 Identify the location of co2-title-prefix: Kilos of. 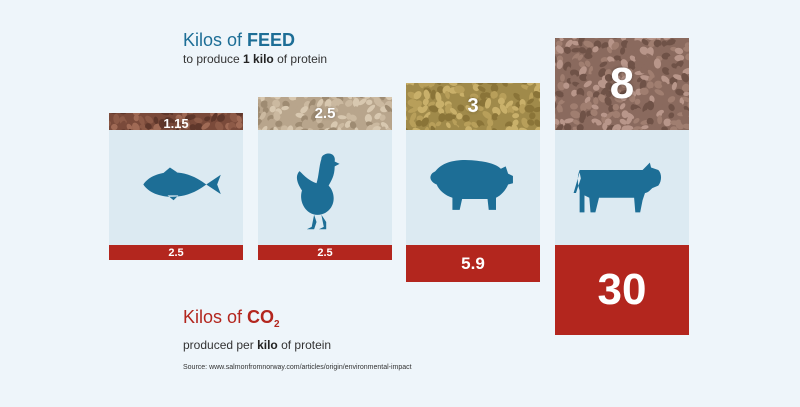
(215, 317).